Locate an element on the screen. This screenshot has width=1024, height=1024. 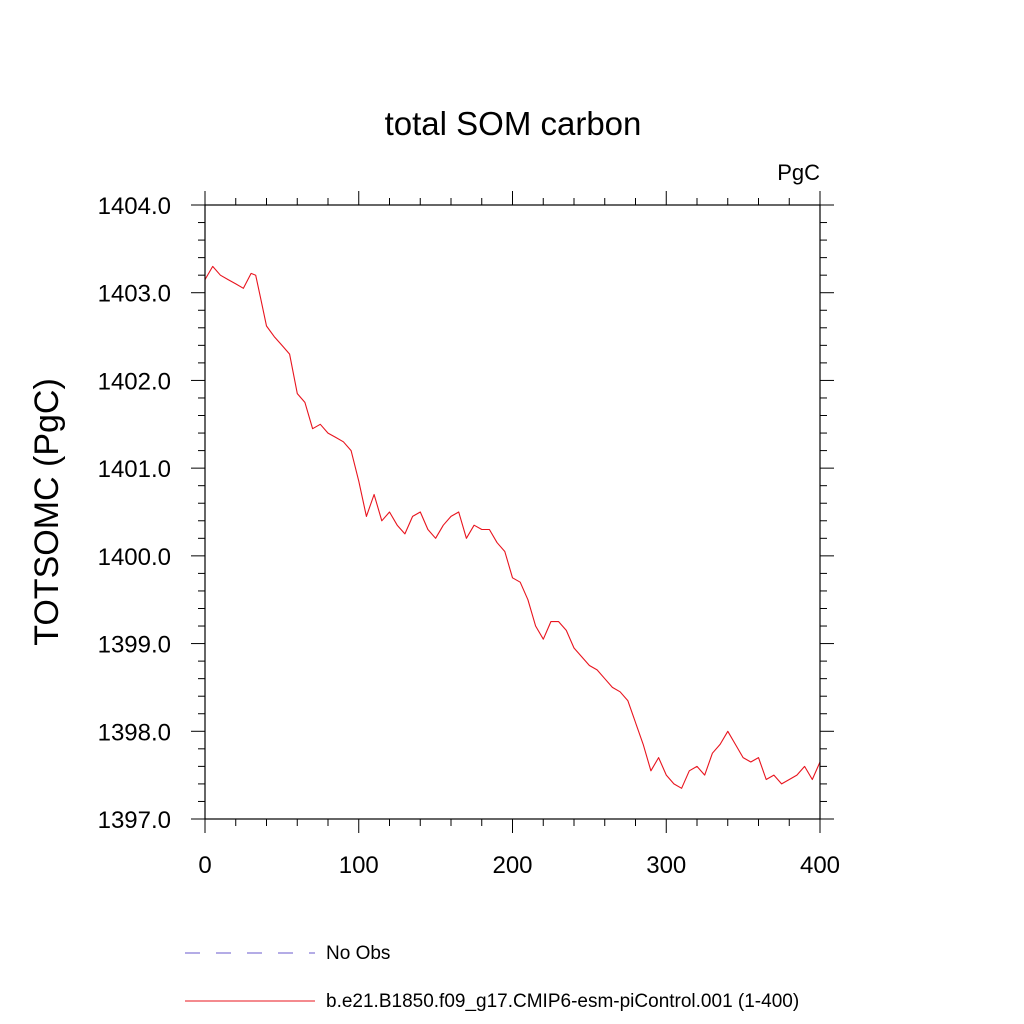
y-tick-label-6: 1403.0 is located at coordinates (134, 294).